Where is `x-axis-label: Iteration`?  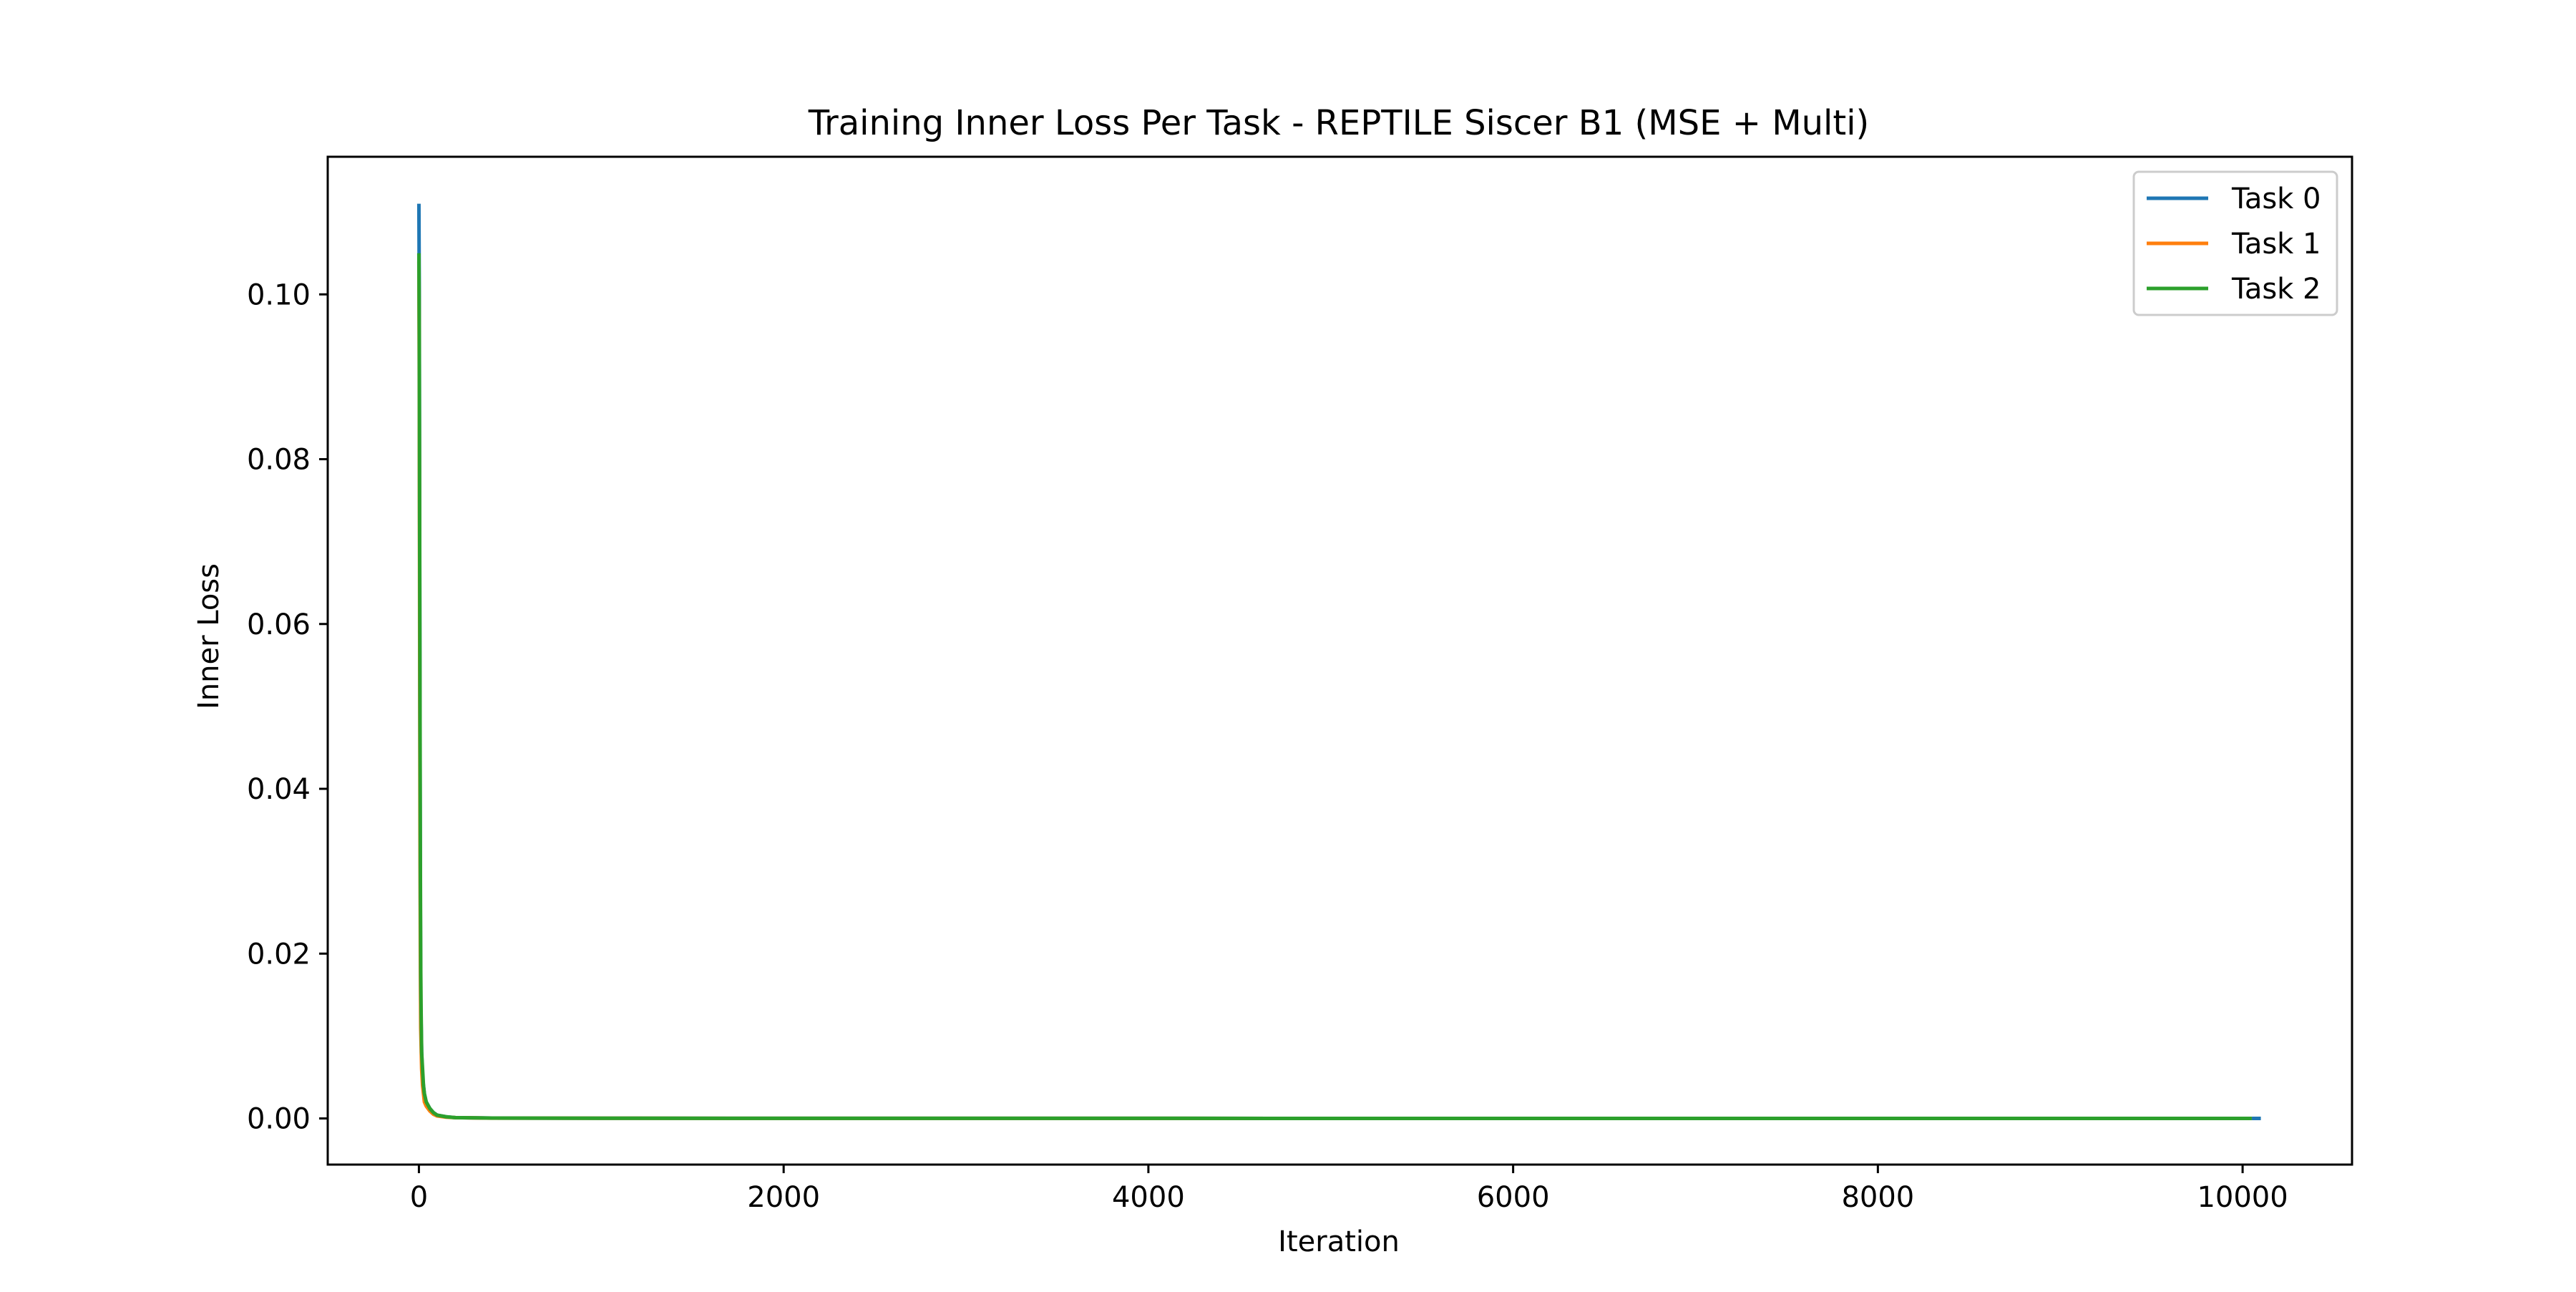
x-axis-label: Iteration is located at coordinates (1339, 1241).